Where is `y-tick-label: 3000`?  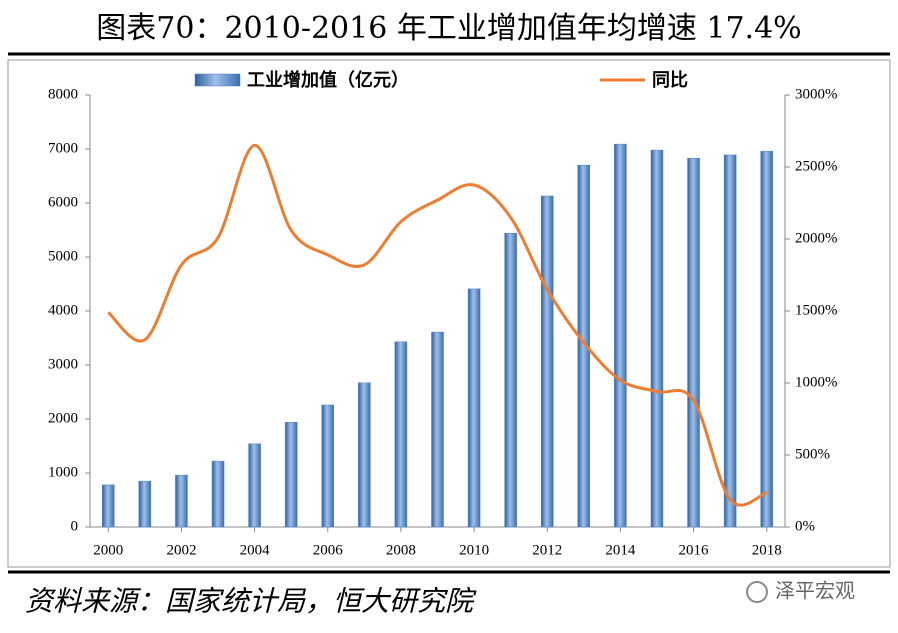
y-tick-label: 3000 is located at coordinates (63, 364).